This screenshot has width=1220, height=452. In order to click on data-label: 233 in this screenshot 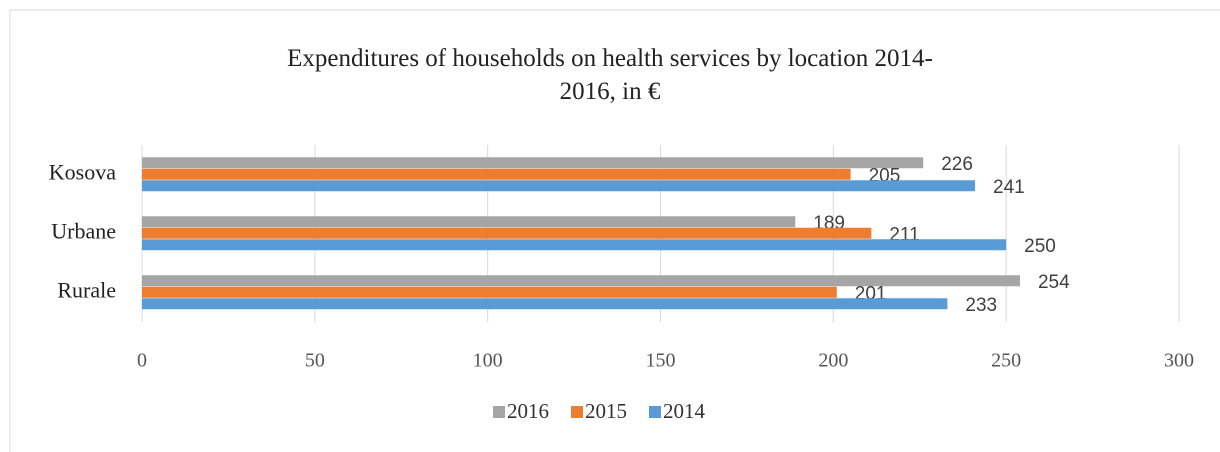, I will do `click(981, 305)`.